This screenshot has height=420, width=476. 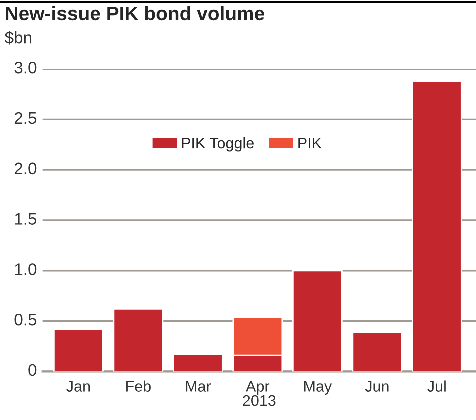 What do you see at coordinates (377, 386) in the screenshot?
I see `x-tick-label: Jun` at bounding box center [377, 386].